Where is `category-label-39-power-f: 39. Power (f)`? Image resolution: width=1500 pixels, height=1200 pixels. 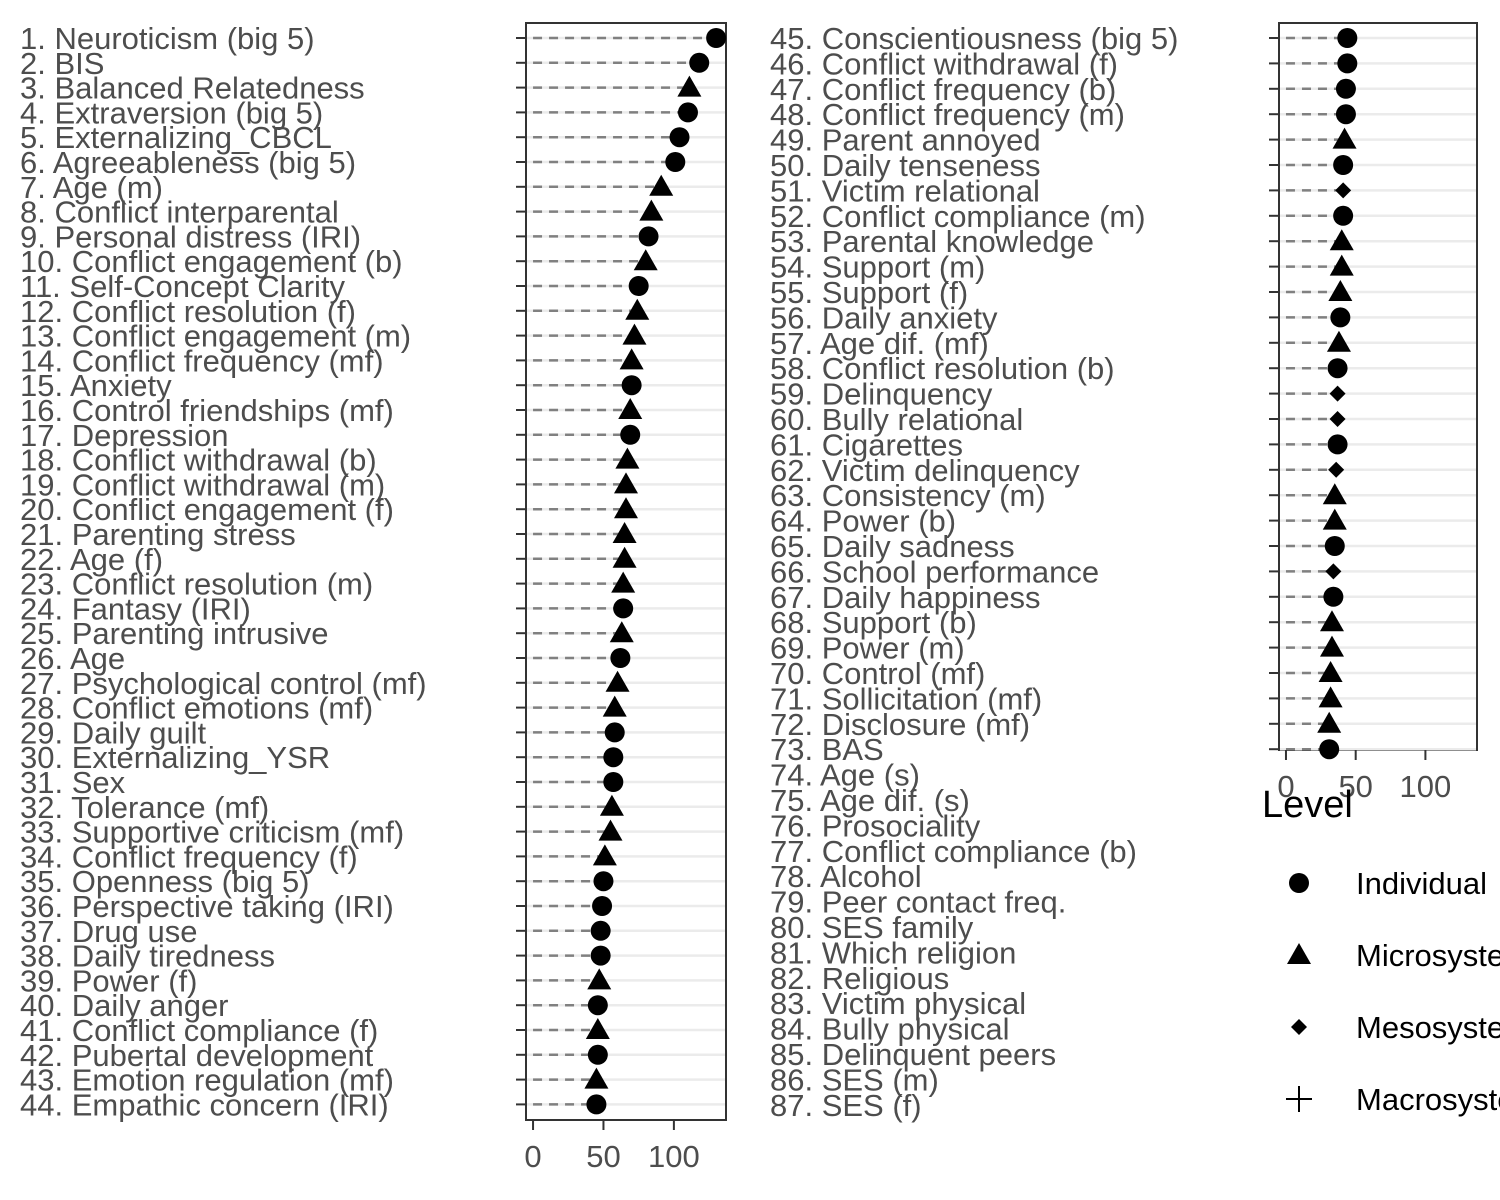 category-label-39-power-f: 39. Power (f) is located at coordinates (108, 980).